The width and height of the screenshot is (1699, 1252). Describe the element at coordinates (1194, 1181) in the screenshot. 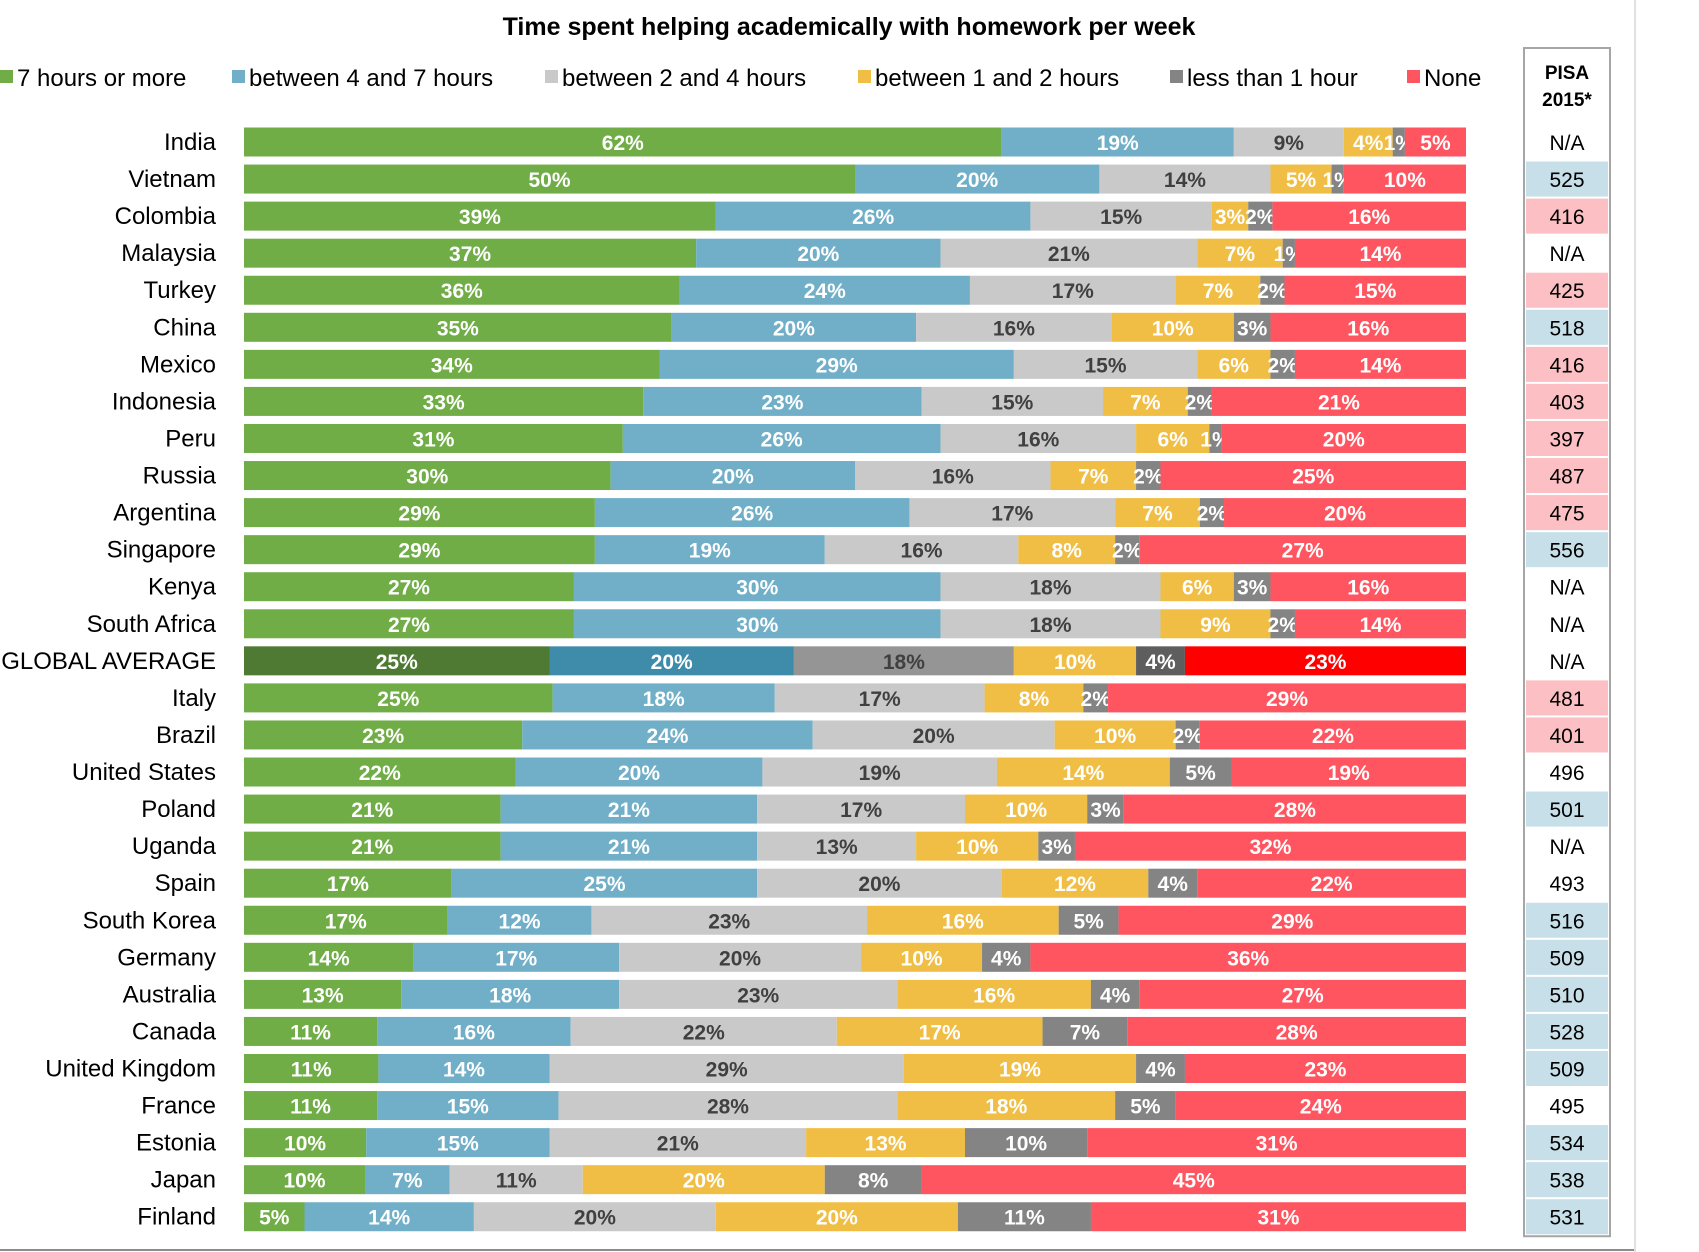

I see `data-label-japan-none: 45%` at that location.